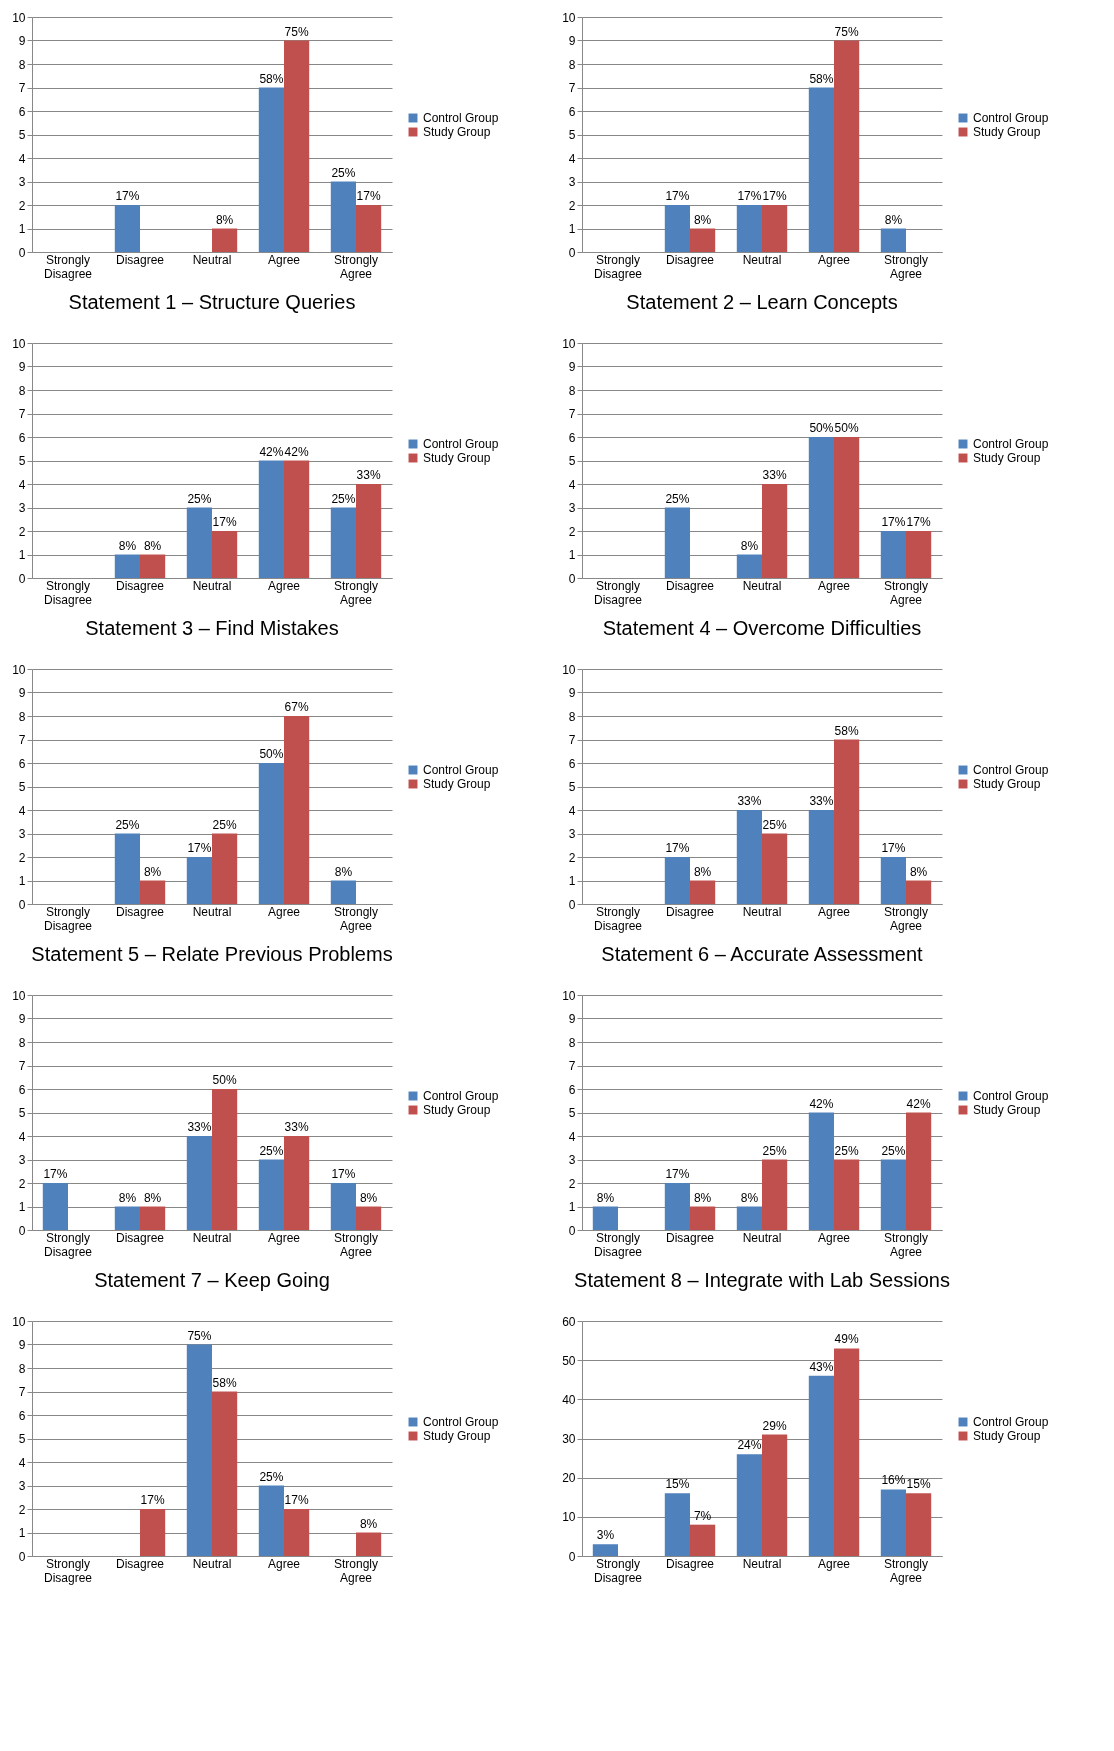 The height and width of the screenshot is (1751, 1114). What do you see at coordinates (224, 1080) in the screenshot?
I see `annotation: 50%` at bounding box center [224, 1080].